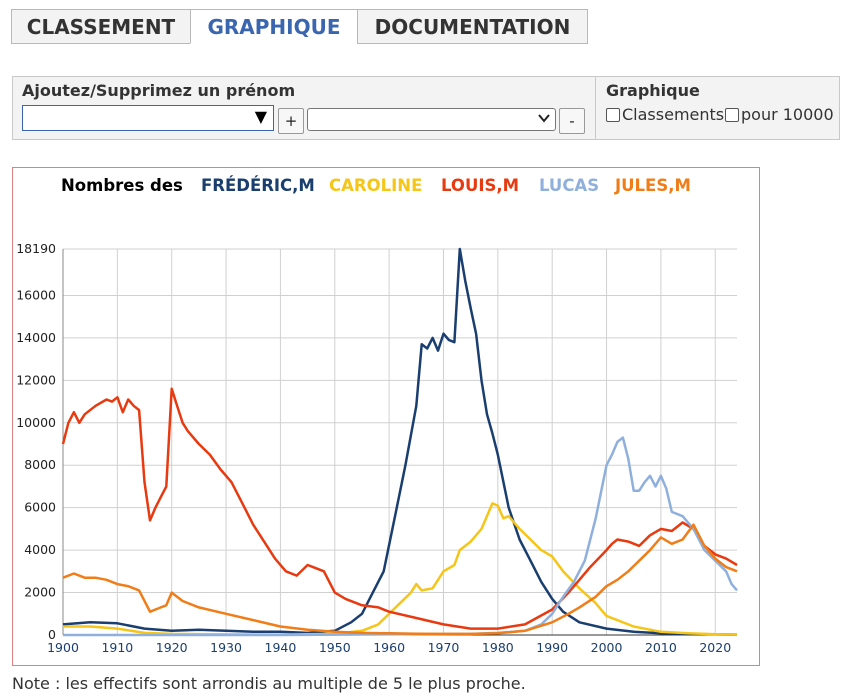  I want to click on y-tick-label: 0, so click(52, 634).